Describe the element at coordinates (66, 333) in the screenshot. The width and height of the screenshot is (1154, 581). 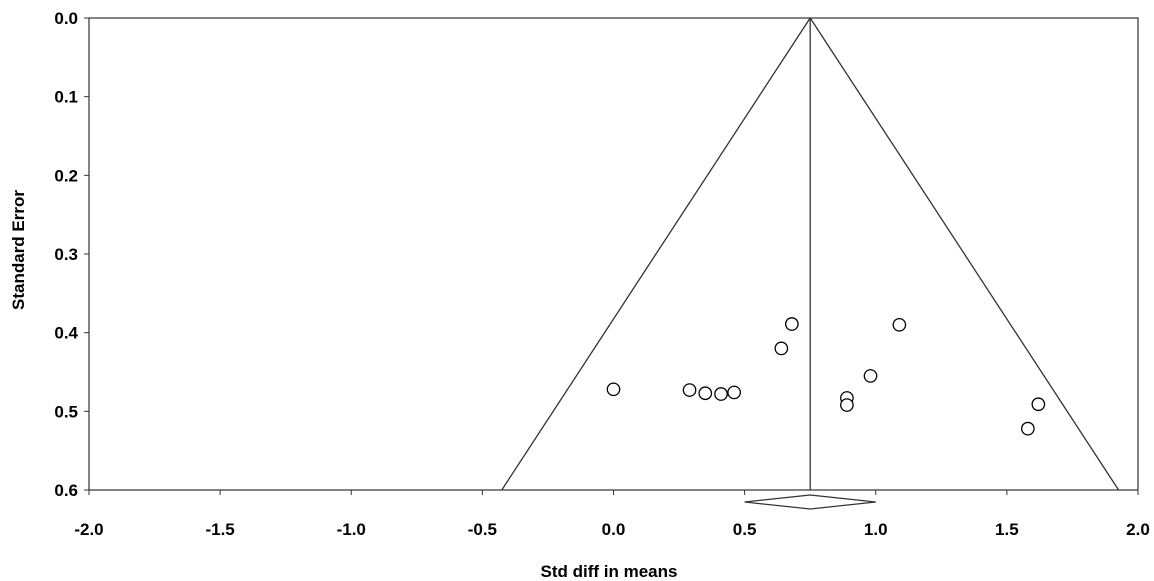
I see `y-tick-label: 0.4` at that location.